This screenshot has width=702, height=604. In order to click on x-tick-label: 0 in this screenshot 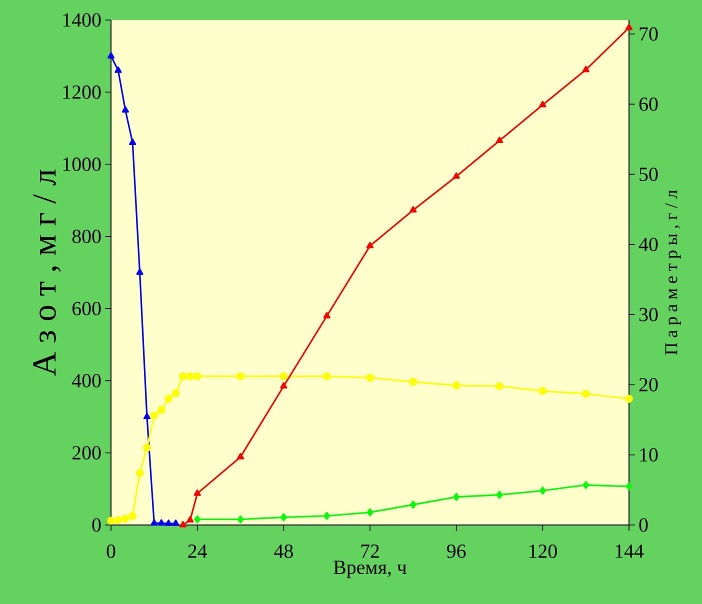, I will do `click(111, 551)`.